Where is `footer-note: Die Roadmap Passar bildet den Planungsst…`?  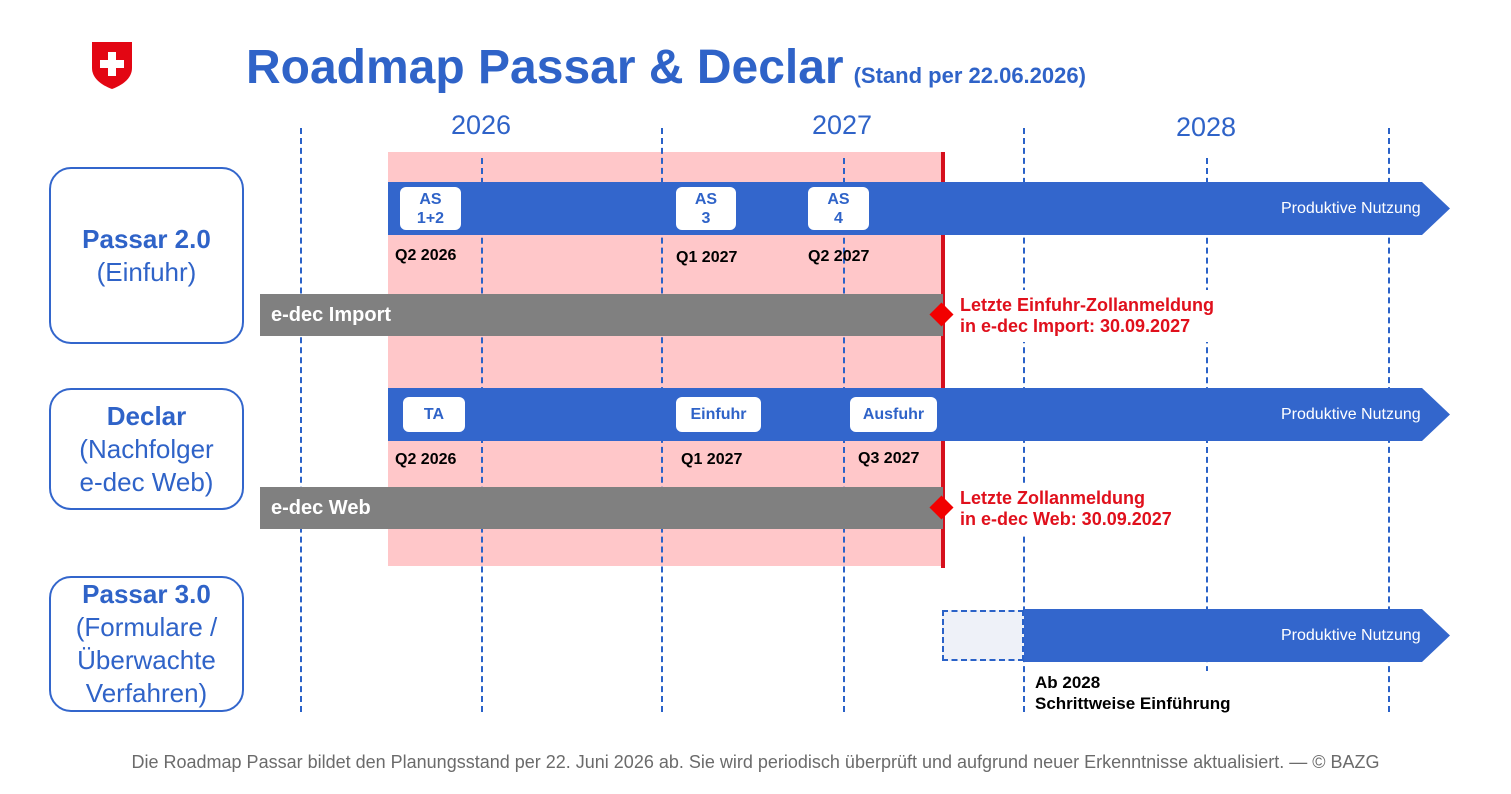
footer-note: Die Roadmap Passar bildet den Planungsst… is located at coordinates (755, 762).